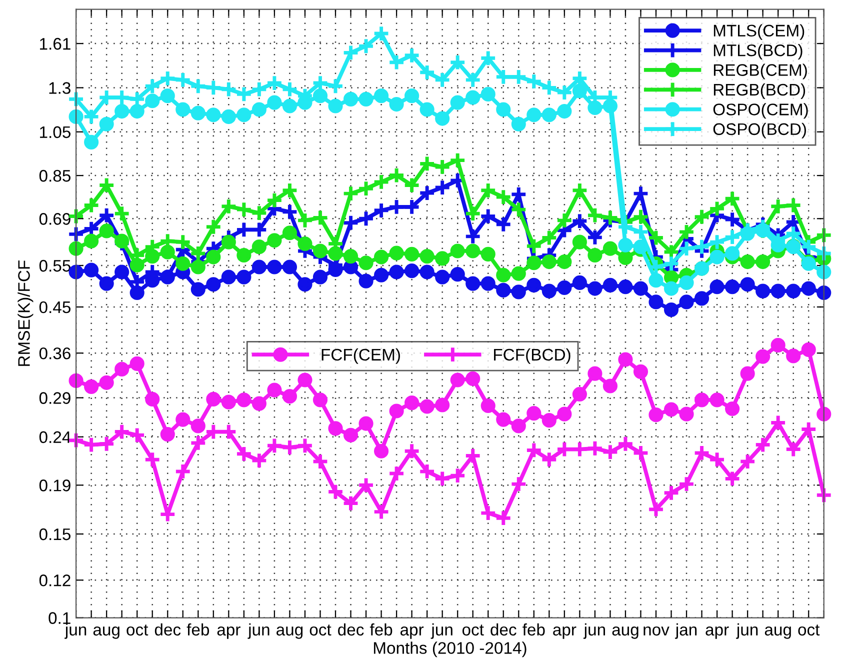 Image resolution: width=845 pixels, height=665 pixels. I want to click on legend-label: MTLS(BCD), so click(758, 52).